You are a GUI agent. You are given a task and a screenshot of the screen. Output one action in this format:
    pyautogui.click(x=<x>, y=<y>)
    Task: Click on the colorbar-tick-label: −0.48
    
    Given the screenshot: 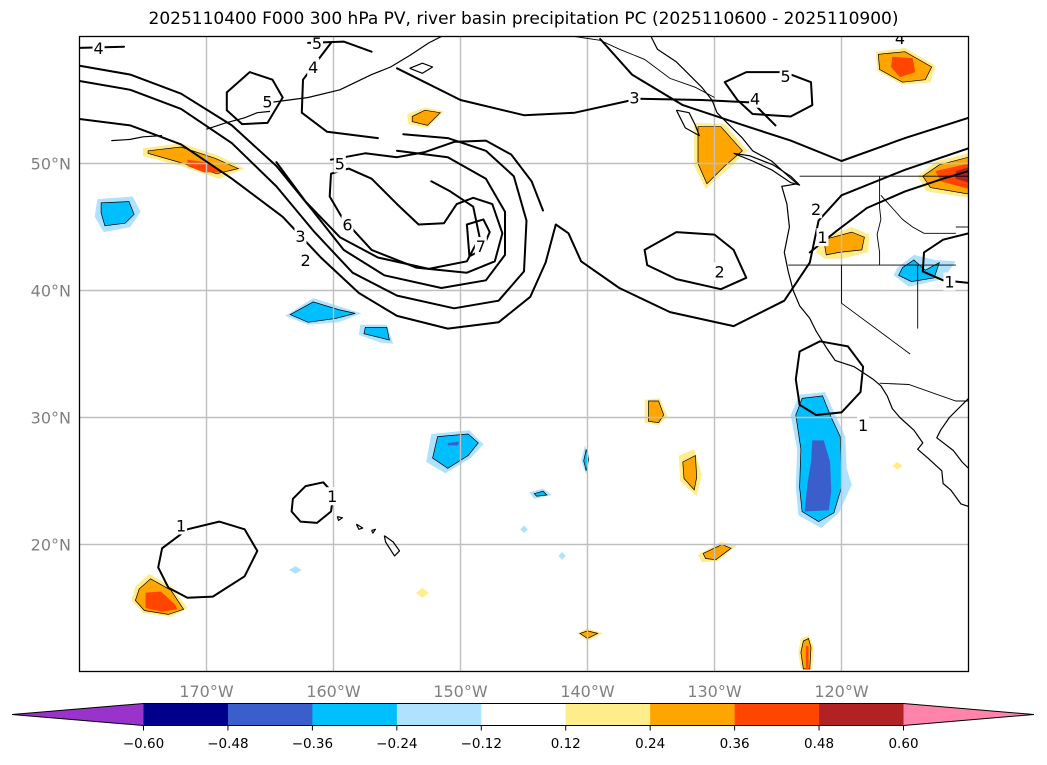 What is the action you would take?
    pyautogui.click(x=227, y=744)
    